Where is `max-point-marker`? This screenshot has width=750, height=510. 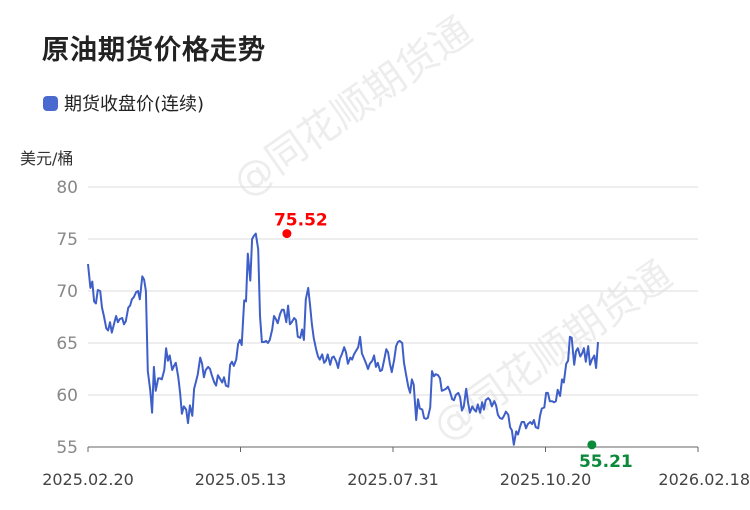
max-point-marker is located at coordinates (287, 234).